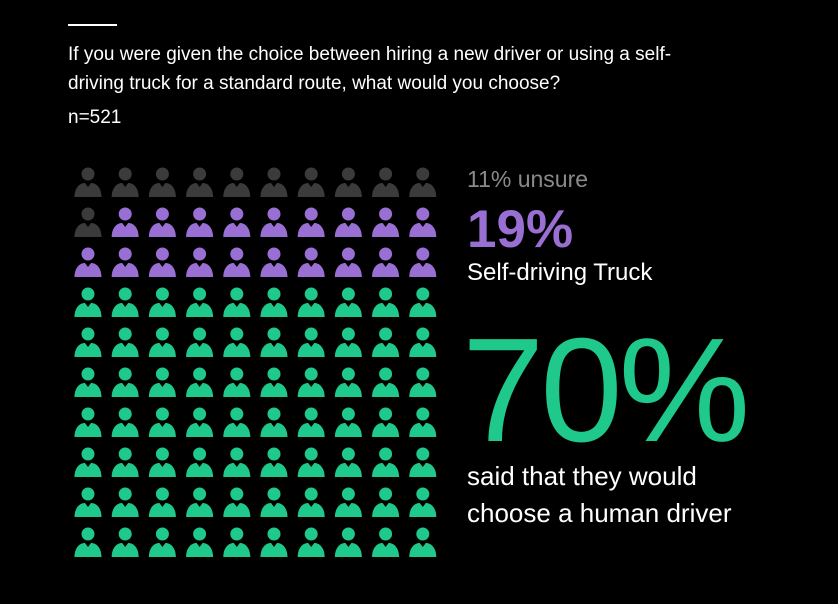 This screenshot has height=604, width=838. Describe the element at coordinates (489, 179) in the screenshot. I see `value-label: 11%` at that location.